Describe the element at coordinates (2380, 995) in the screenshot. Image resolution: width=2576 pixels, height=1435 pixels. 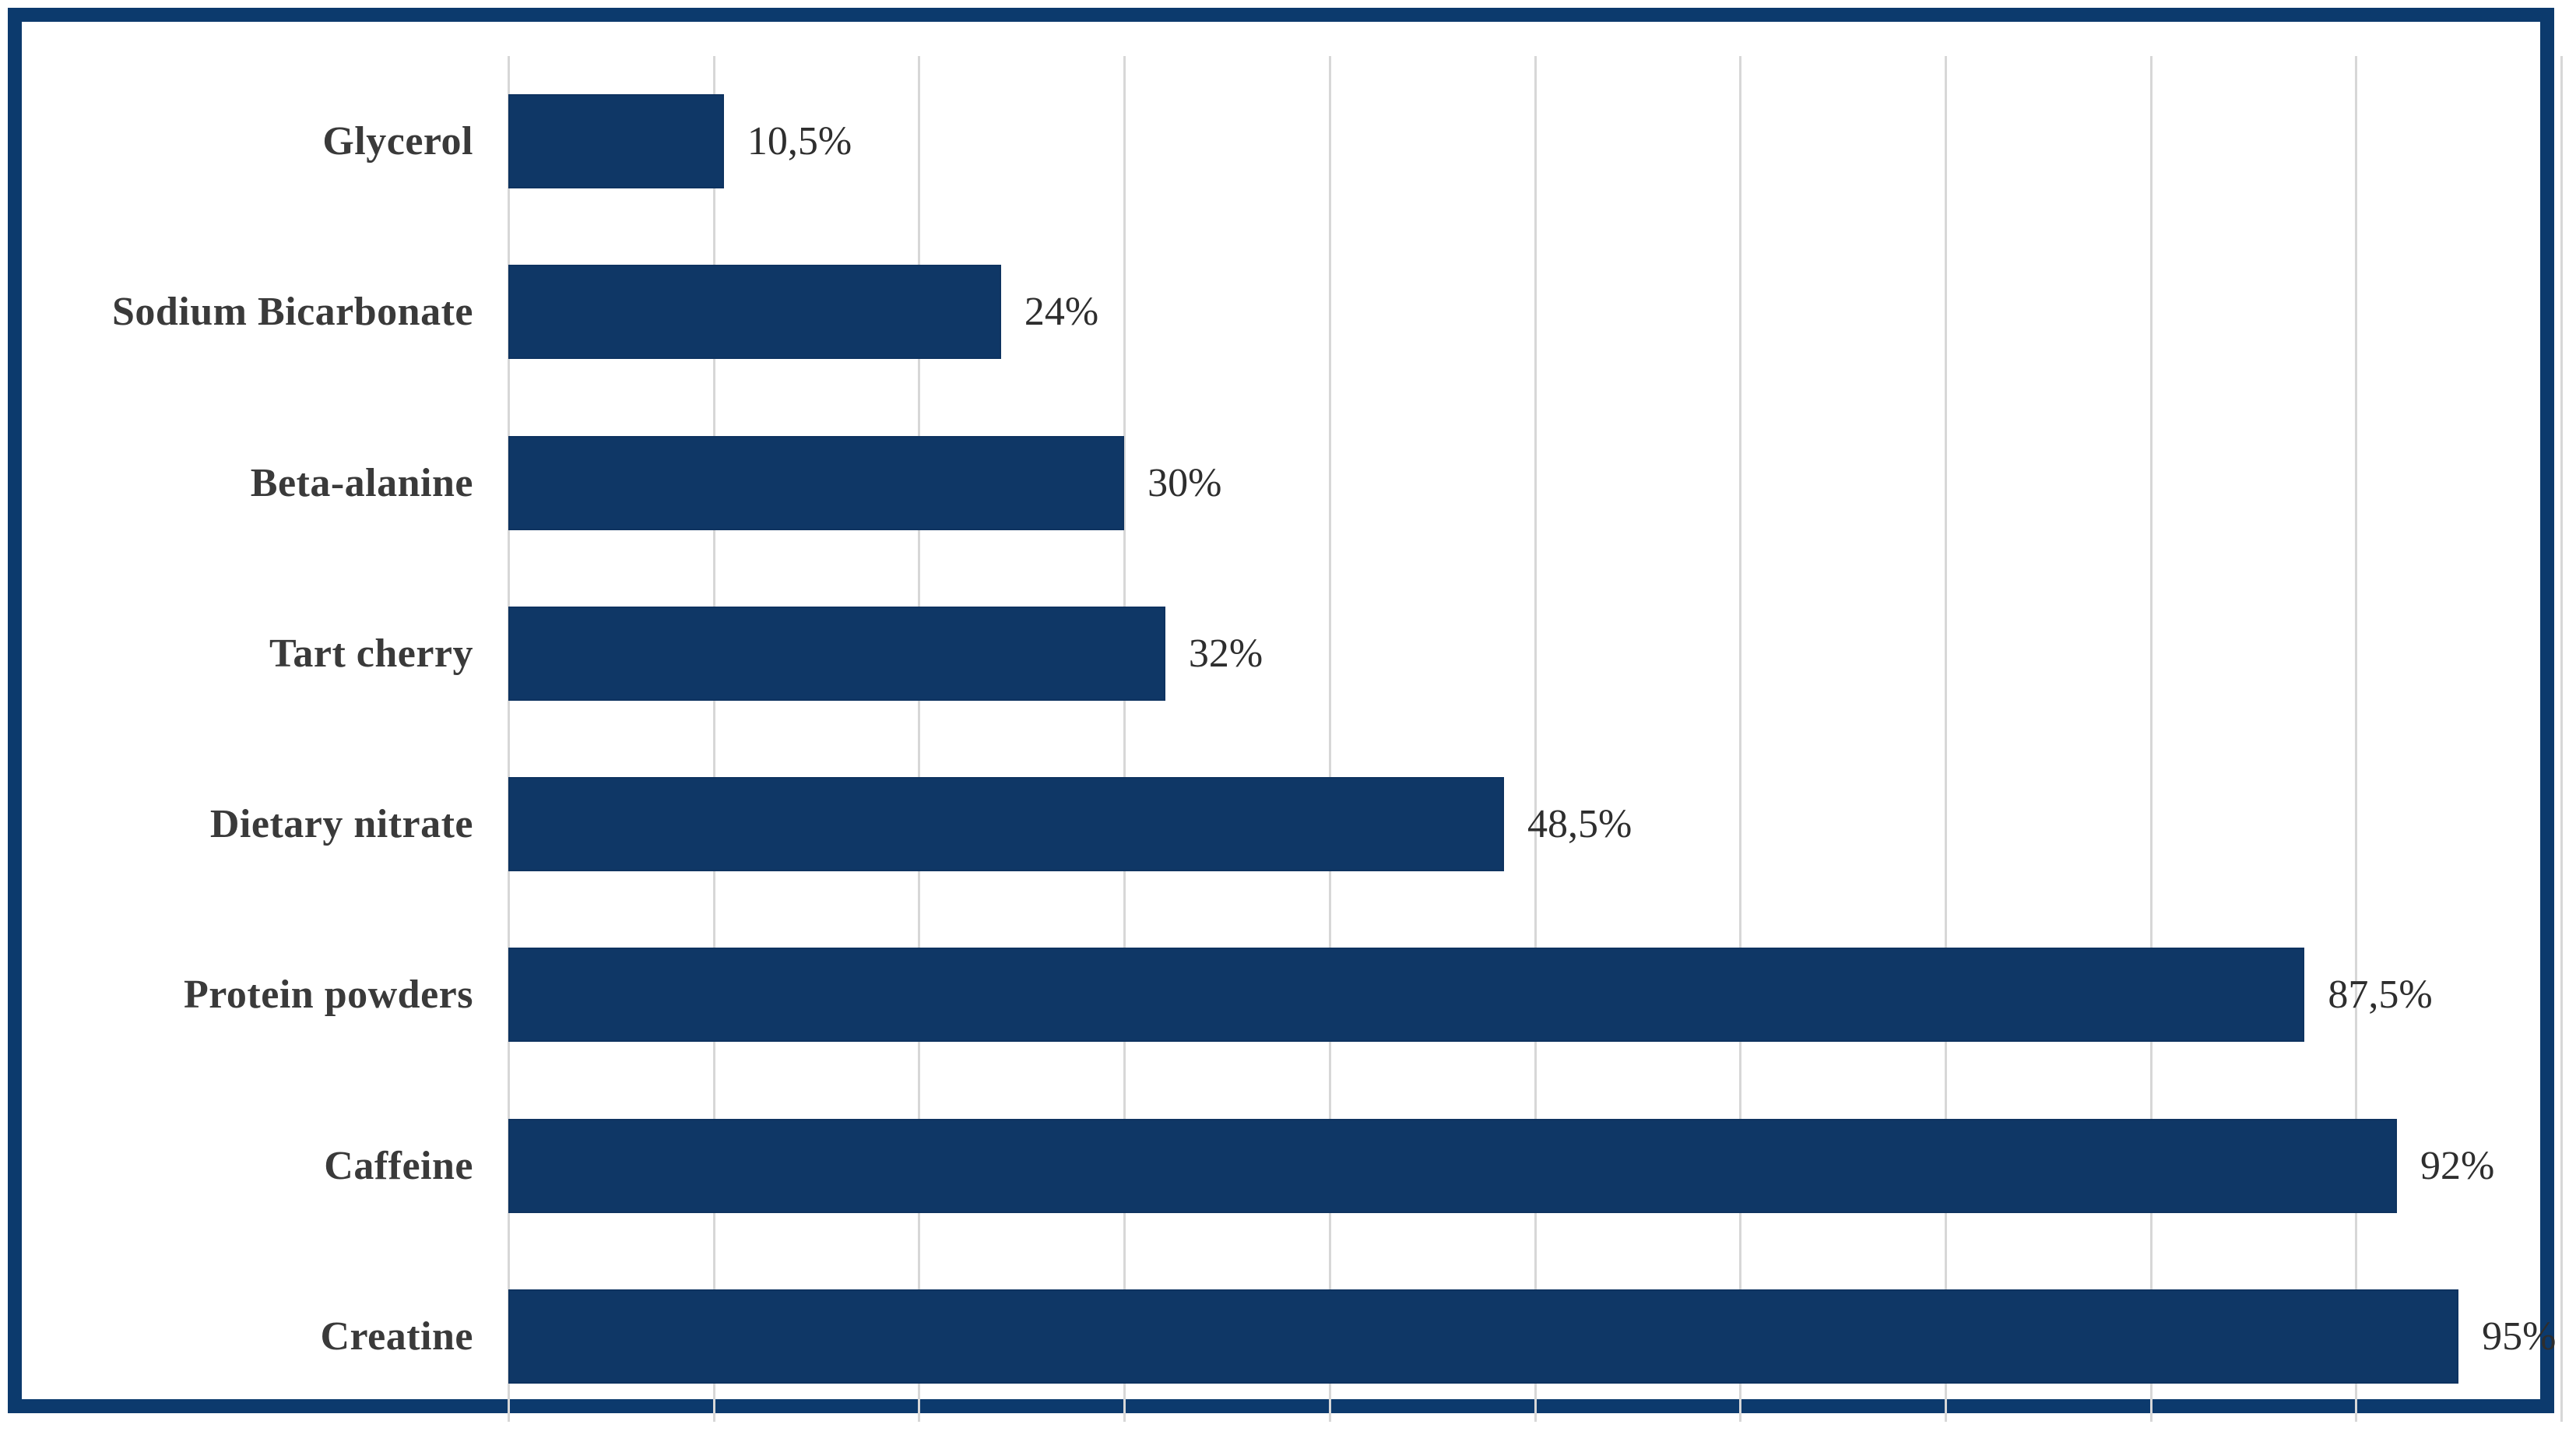
I see `value-label: 87,5%` at that location.